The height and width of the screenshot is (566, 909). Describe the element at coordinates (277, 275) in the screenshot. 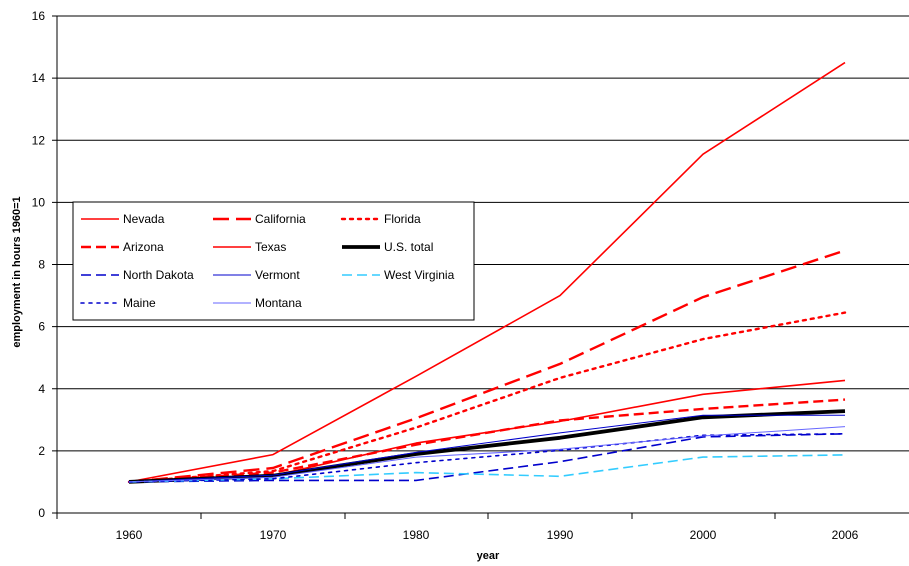

I see `legend-label-vermont: Vermont` at that location.